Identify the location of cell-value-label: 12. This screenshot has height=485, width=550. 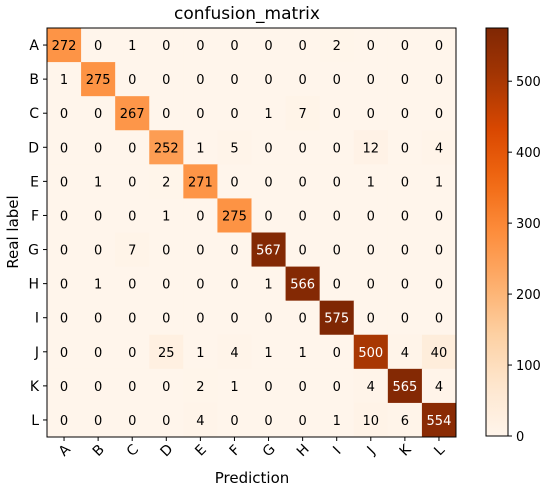
(371, 148).